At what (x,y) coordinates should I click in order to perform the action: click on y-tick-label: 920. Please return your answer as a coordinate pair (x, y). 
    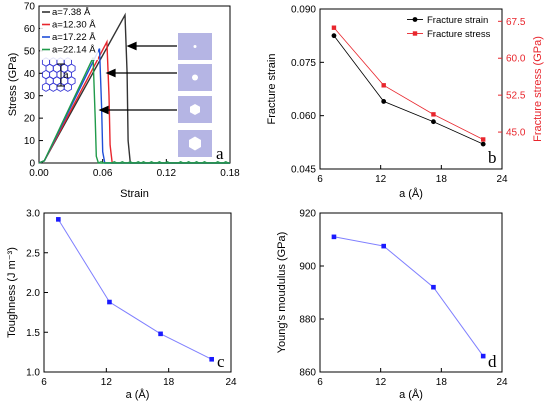
    Looking at the image, I should click on (307, 214).